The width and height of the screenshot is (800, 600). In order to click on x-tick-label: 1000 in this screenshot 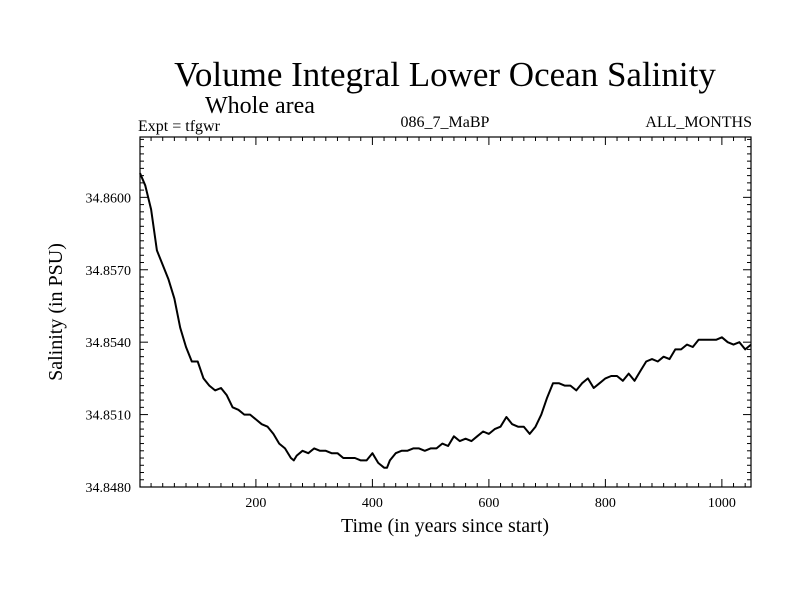, I will do `click(722, 503)`.